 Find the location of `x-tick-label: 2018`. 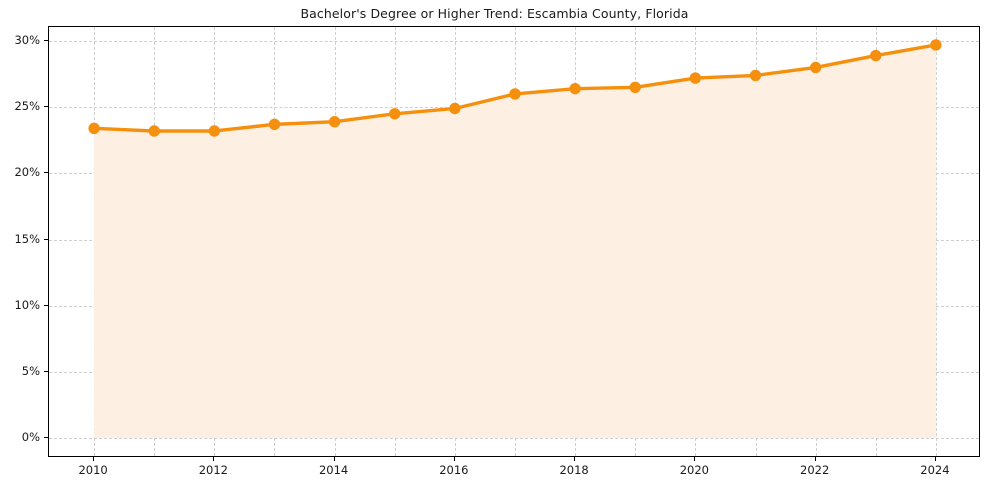

x-tick-label: 2018 is located at coordinates (574, 470).